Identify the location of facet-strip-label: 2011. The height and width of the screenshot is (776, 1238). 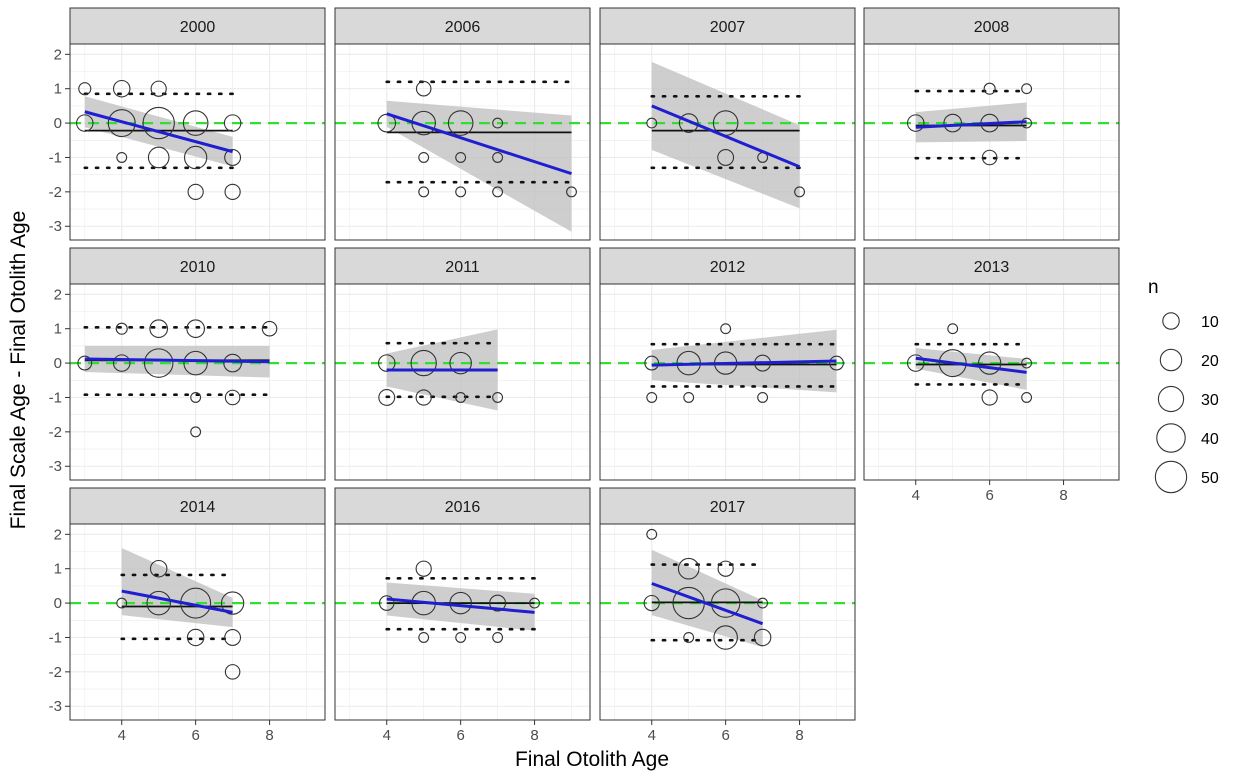
(462, 267).